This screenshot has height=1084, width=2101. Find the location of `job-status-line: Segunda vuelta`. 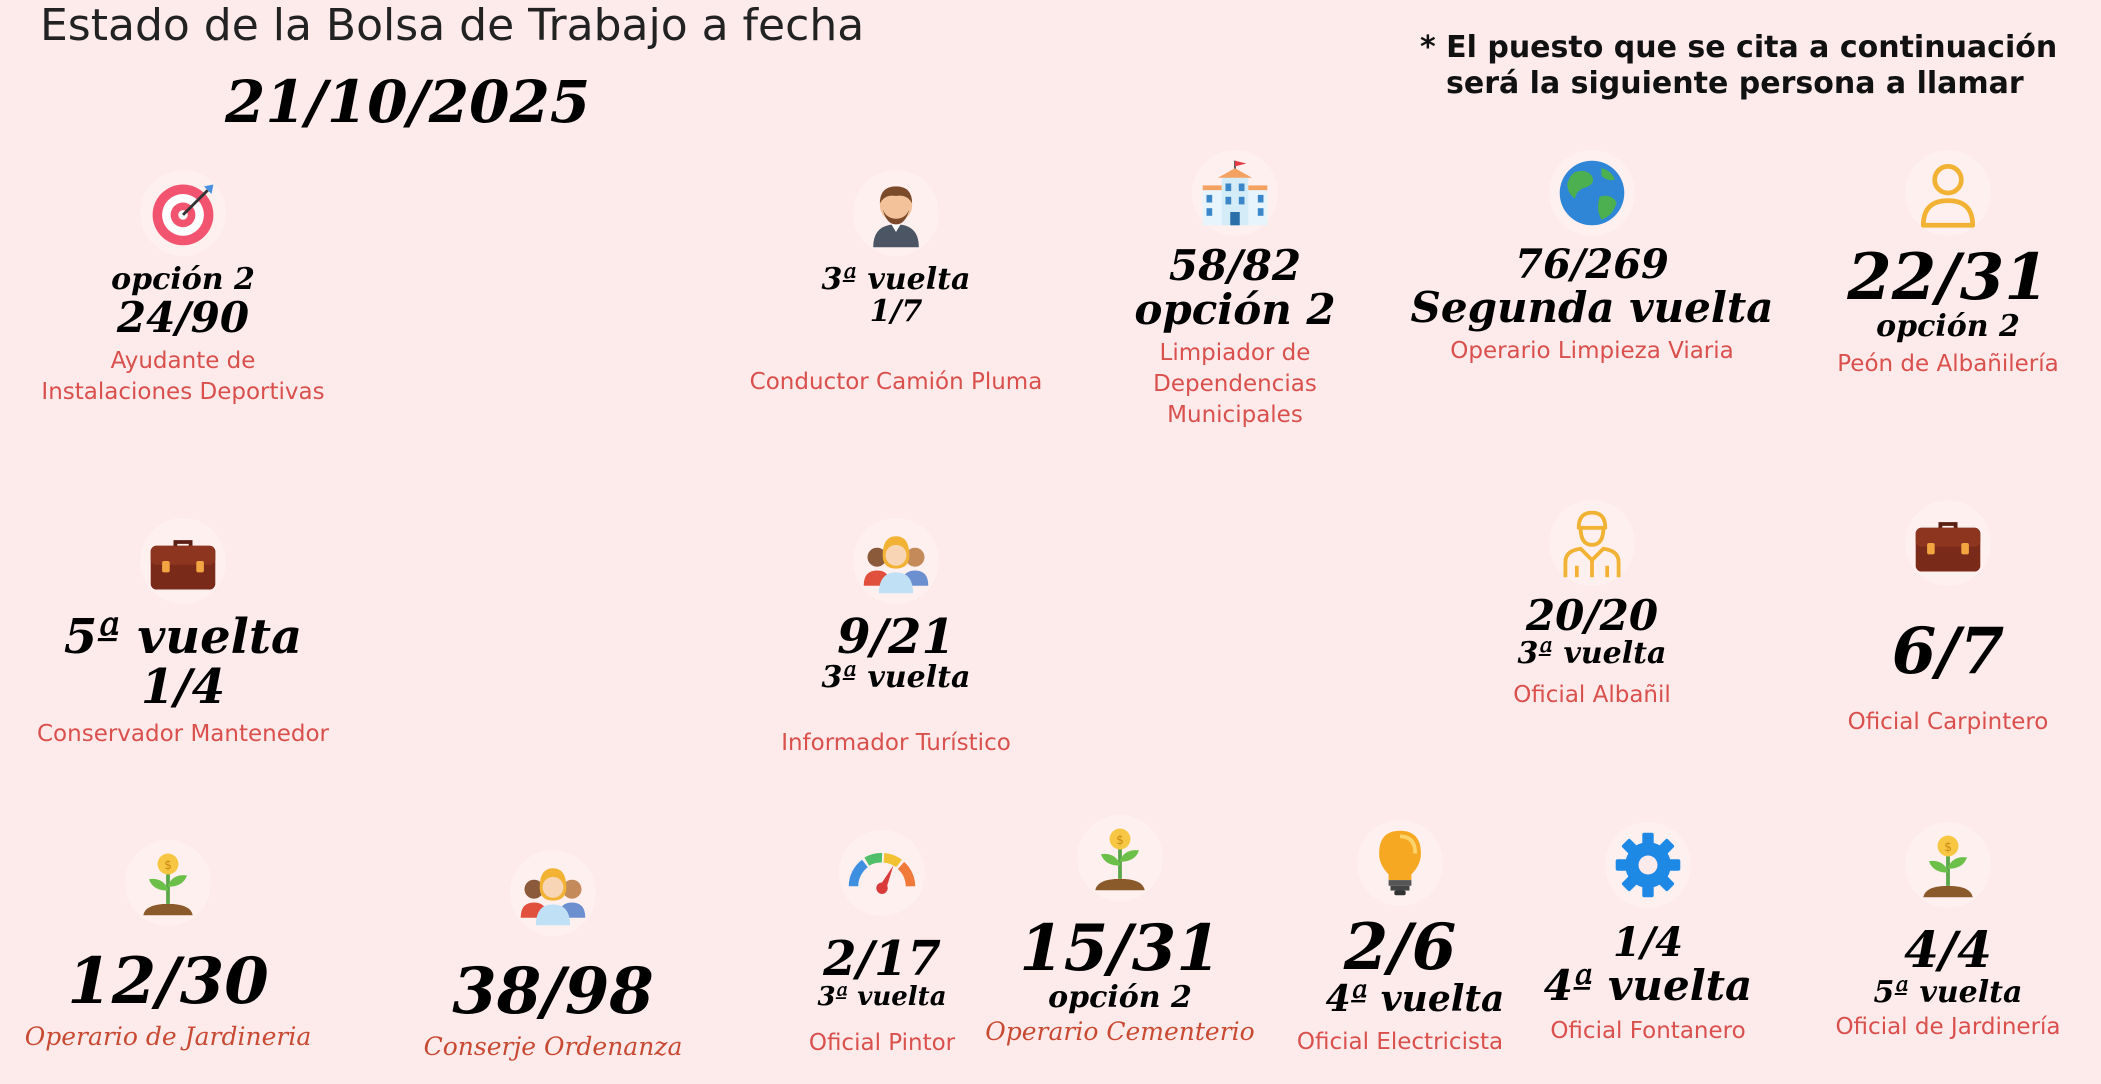

job-status-line: Segunda vuelta is located at coordinates (1592, 307).